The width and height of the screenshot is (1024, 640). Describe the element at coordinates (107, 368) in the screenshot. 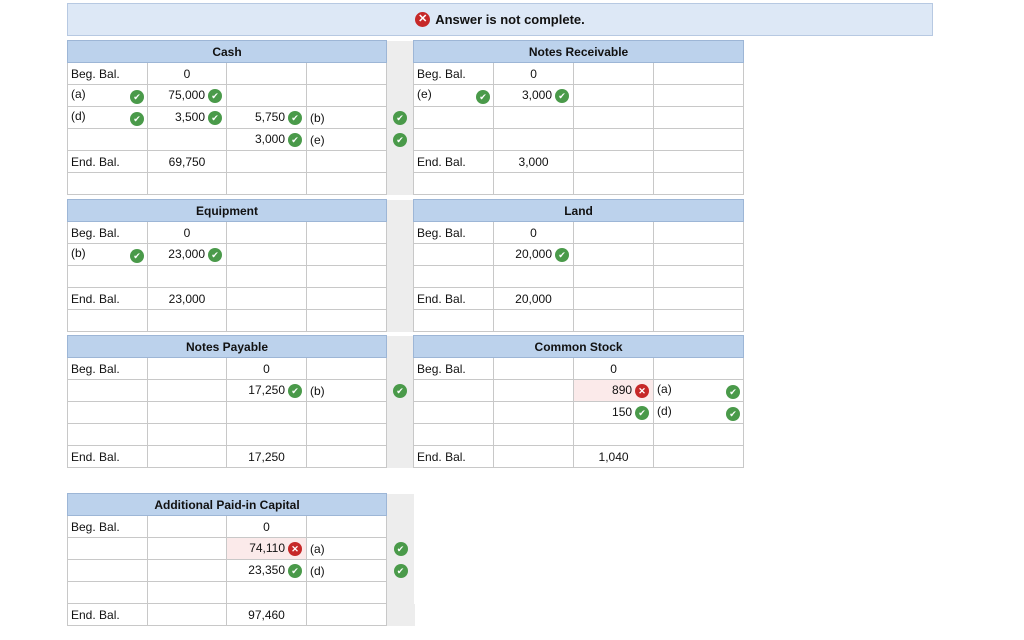

I see `np-beg-label: Beg. Bal.` at that location.